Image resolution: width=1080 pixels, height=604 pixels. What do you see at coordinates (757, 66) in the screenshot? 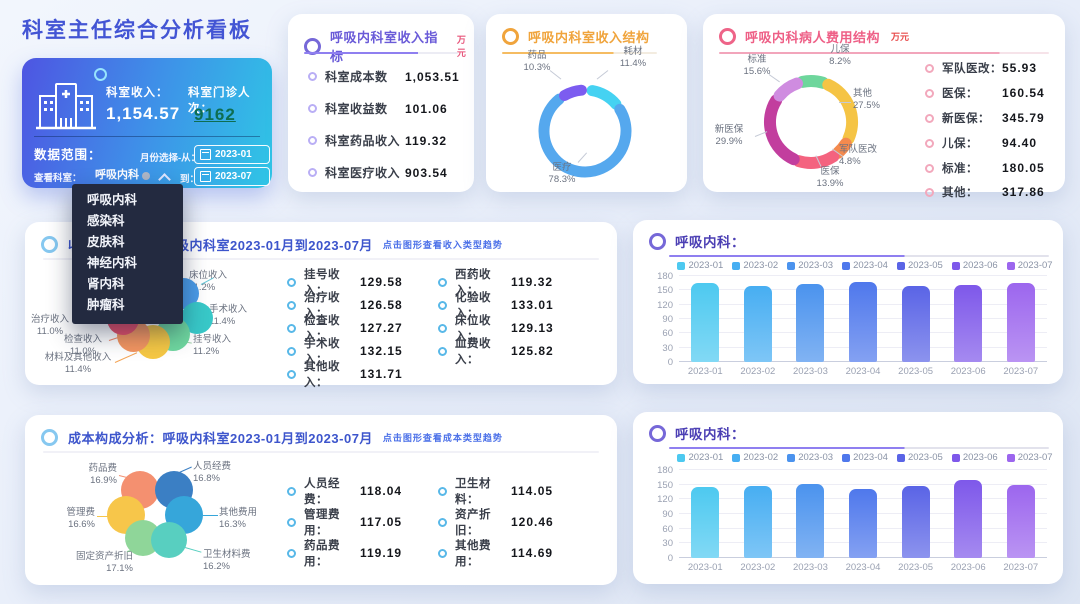
I see `donut-label: 标准 15.6%` at bounding box center [757, 66].